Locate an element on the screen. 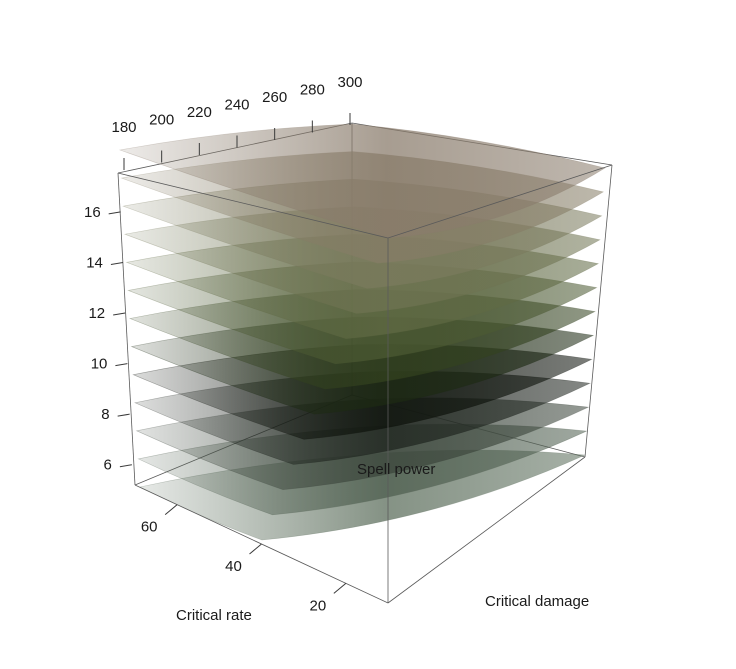 The height and width of the screenshot is (669, 736). z-axis-tick-label: 14 is located at coordinates (94, 262).